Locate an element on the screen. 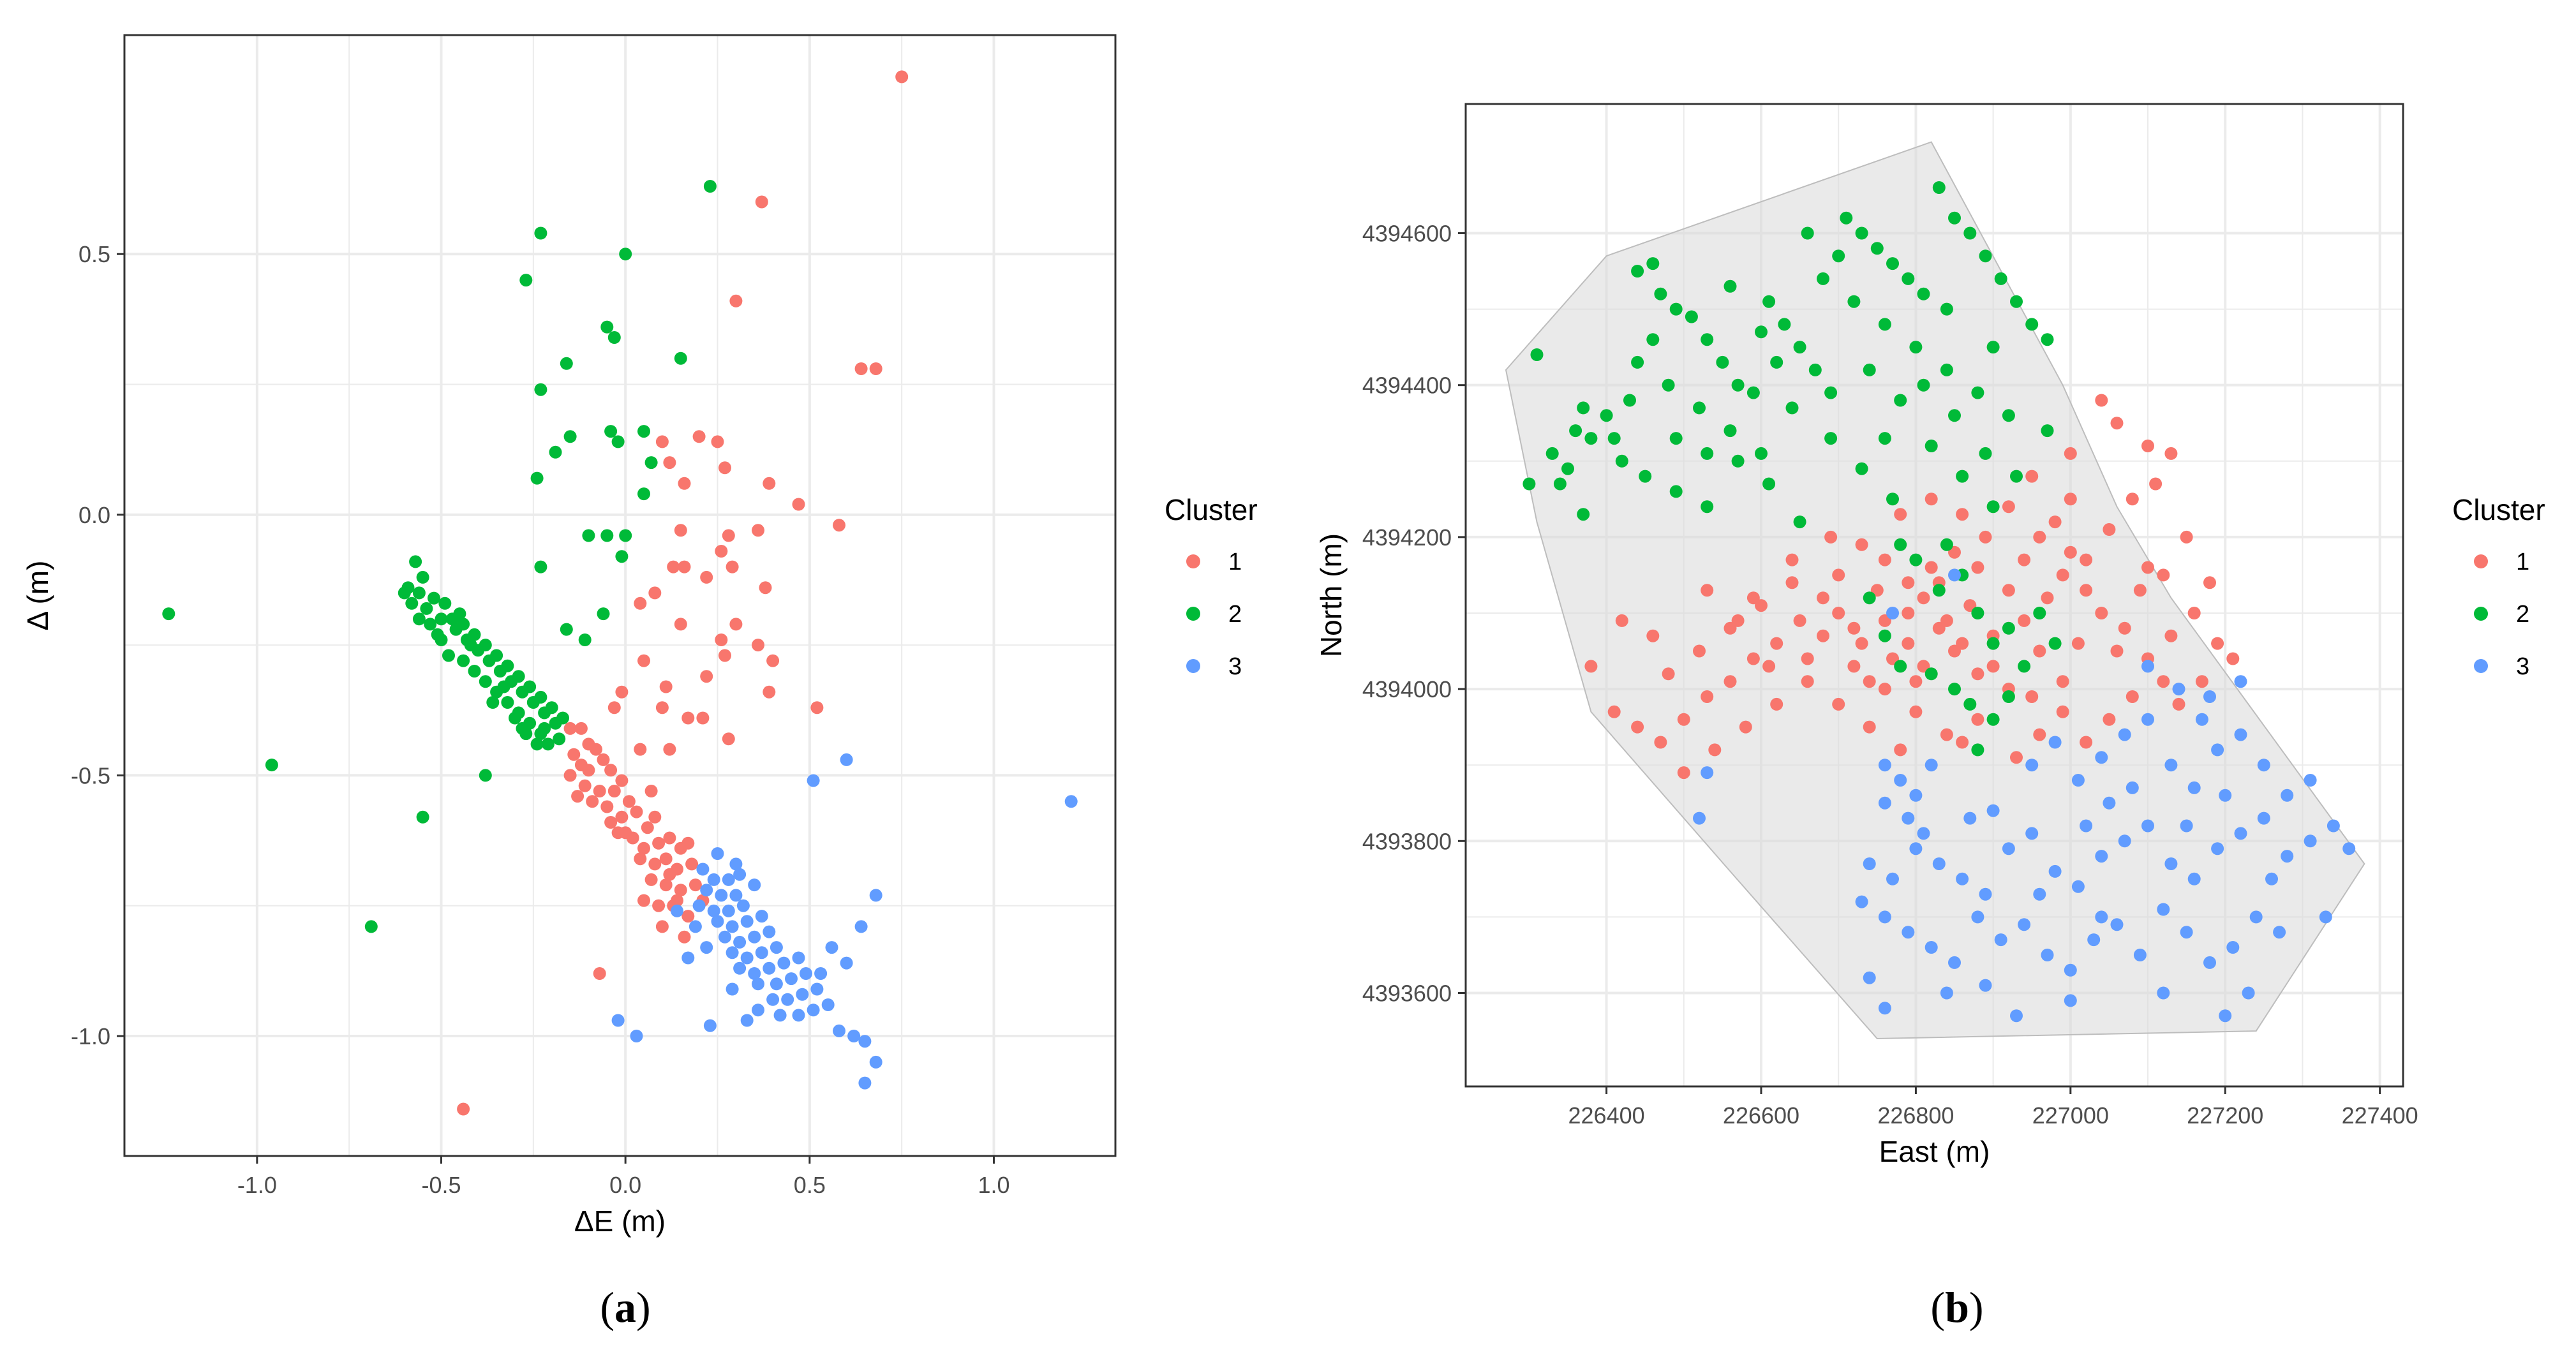 The height and width of the screenshot is (1348, 2576). x-tick-label: -1.0 is located at coordinates (257, 1185).